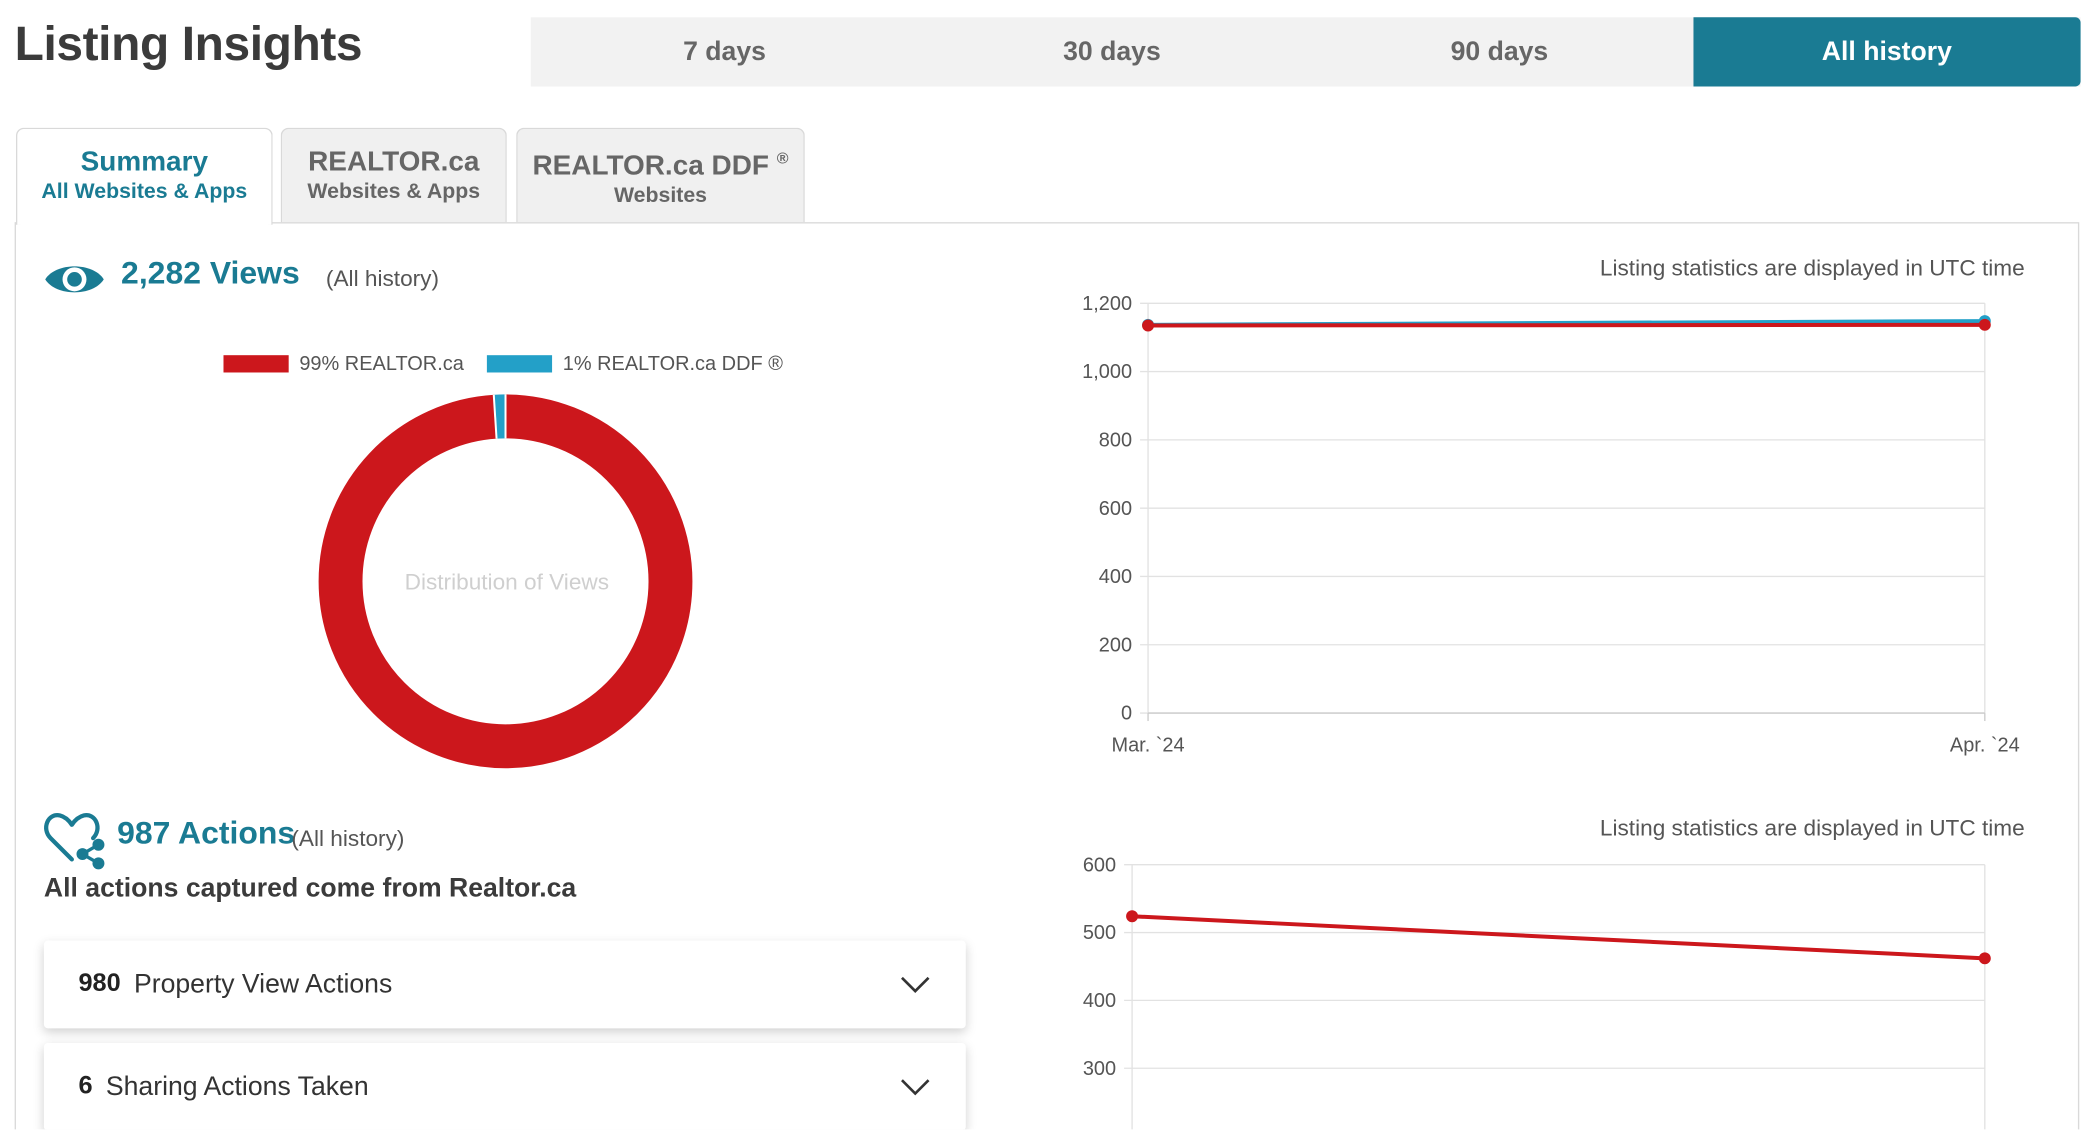 This screenshot has width=2086, height=1130. I want to click on actions-count: 987 Actions, so click(206, 833).